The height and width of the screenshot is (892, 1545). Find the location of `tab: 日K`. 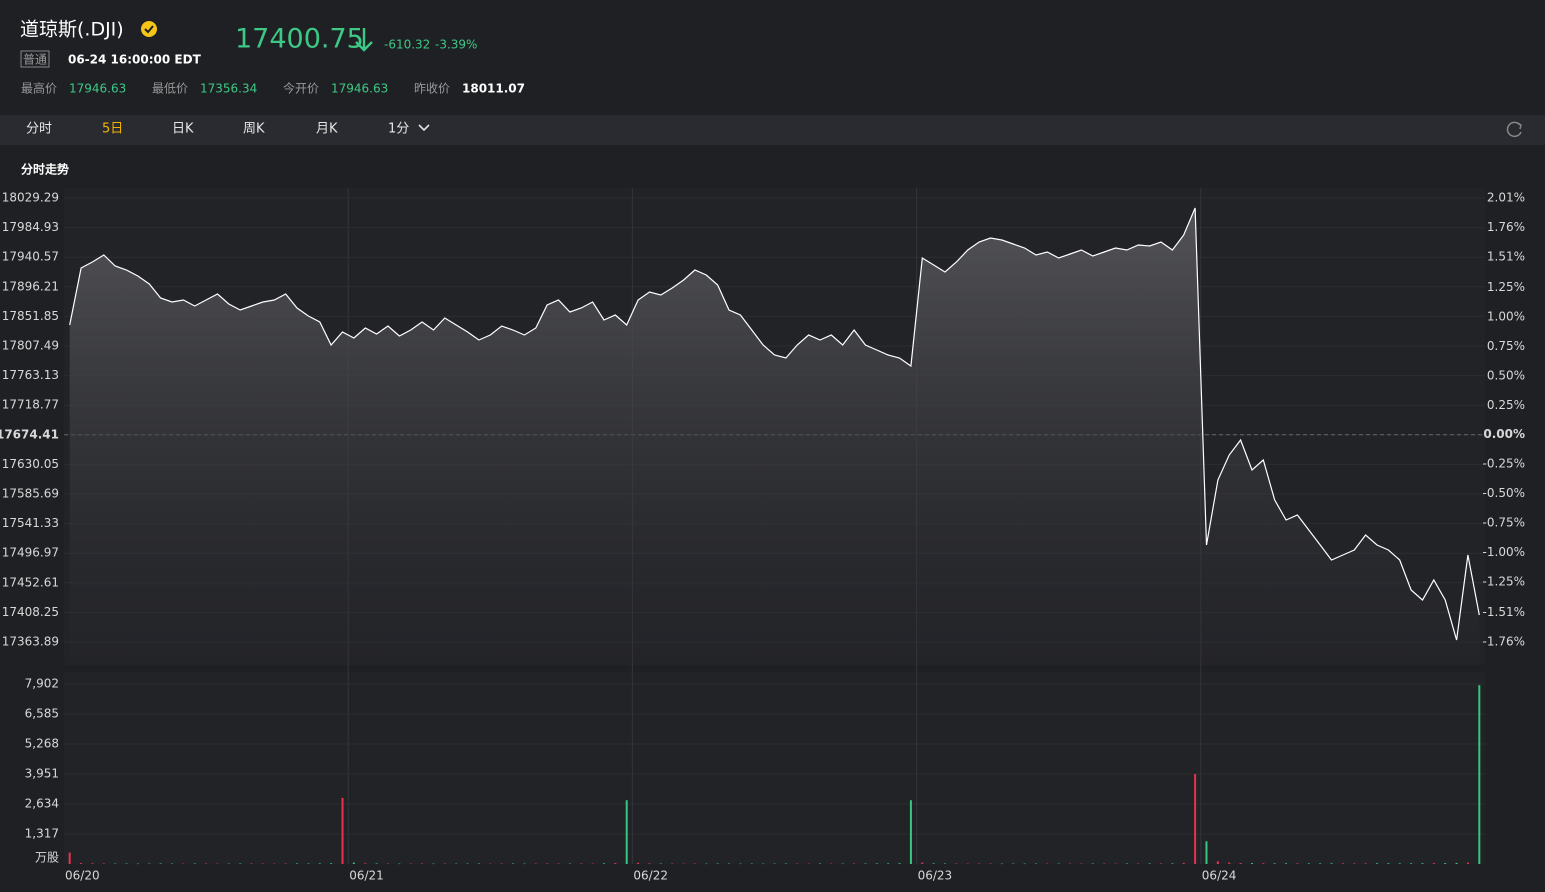

tab: 日K is located at coordinates (183, 129).